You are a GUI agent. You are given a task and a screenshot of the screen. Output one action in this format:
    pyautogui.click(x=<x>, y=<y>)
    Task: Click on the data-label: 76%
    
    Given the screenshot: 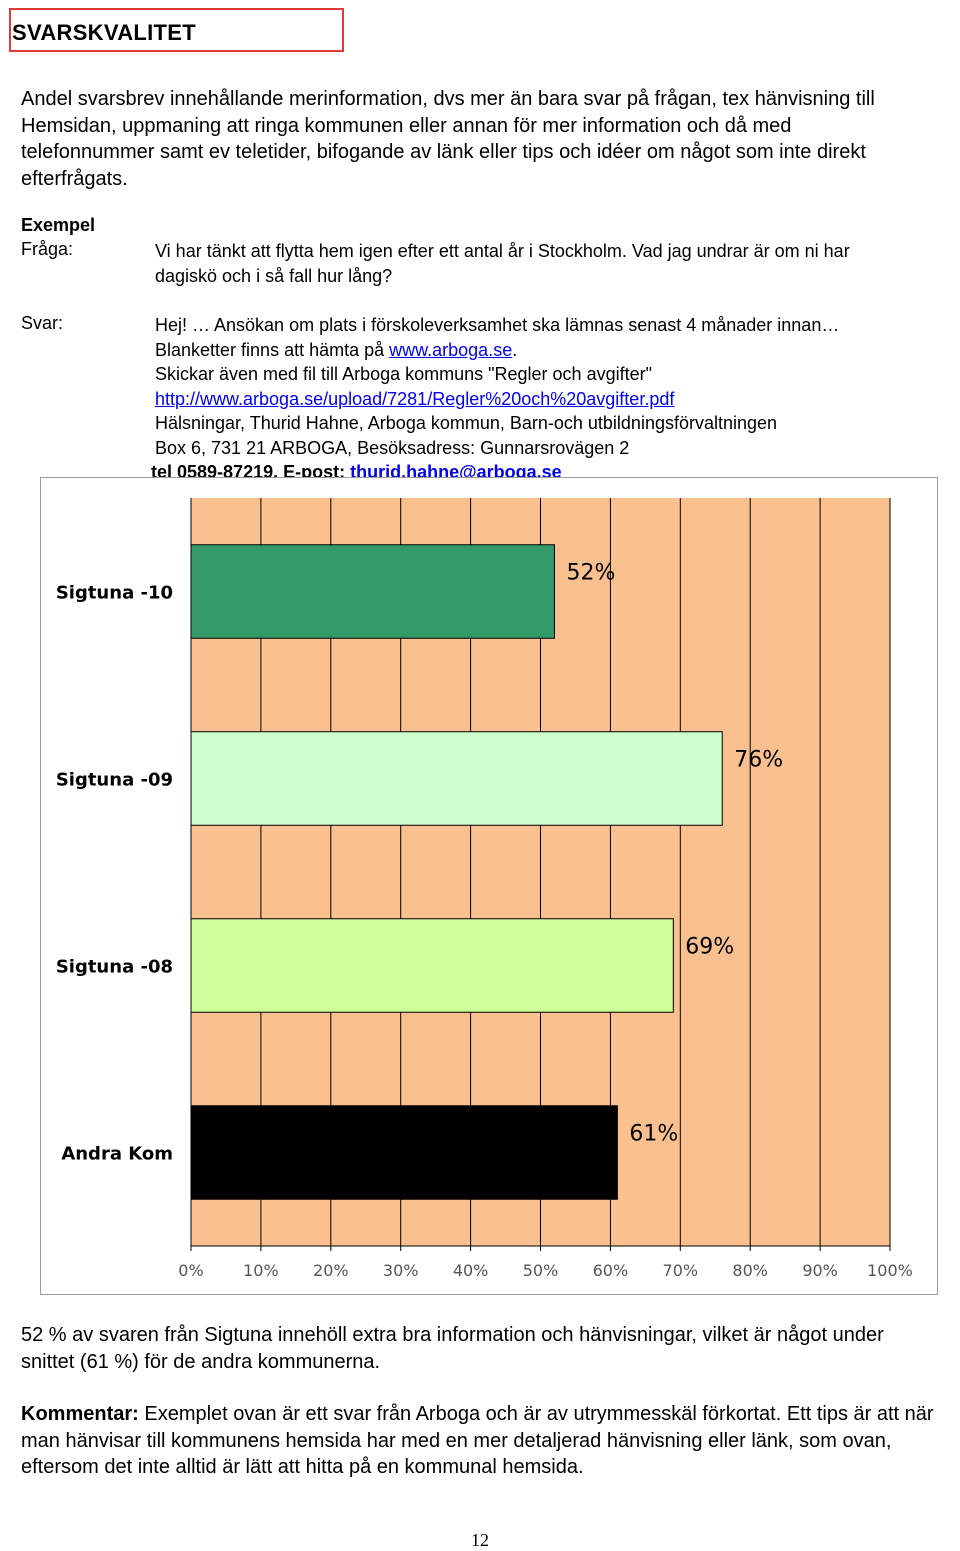 What is the action you would take?
    pyautogui.click(x=758, y=760)
    